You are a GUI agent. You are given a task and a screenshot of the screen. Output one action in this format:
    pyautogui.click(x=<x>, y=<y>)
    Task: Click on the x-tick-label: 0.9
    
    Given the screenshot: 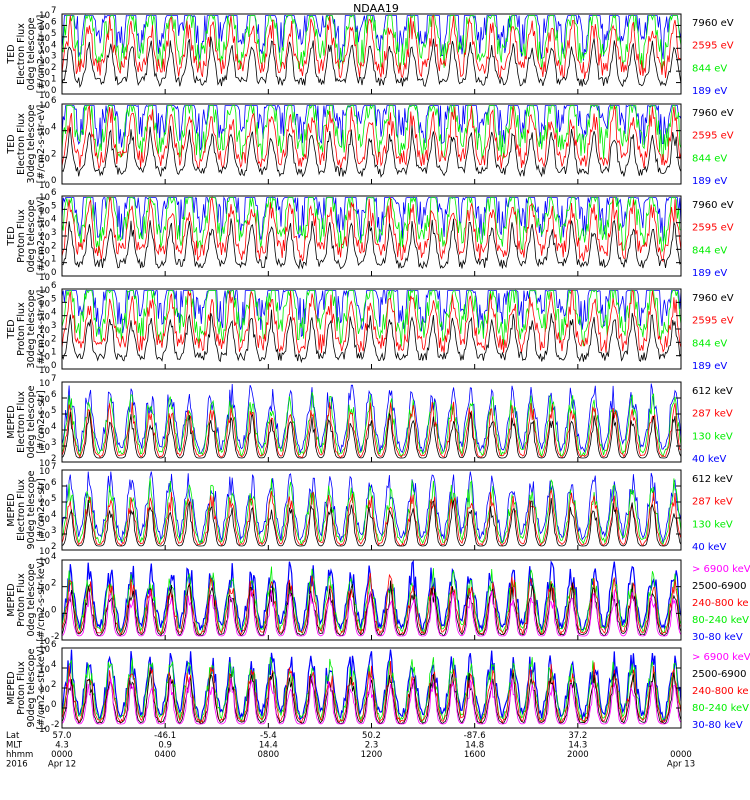 What is the action you would take?
    pyautogui.click(x=165, y=746)
    